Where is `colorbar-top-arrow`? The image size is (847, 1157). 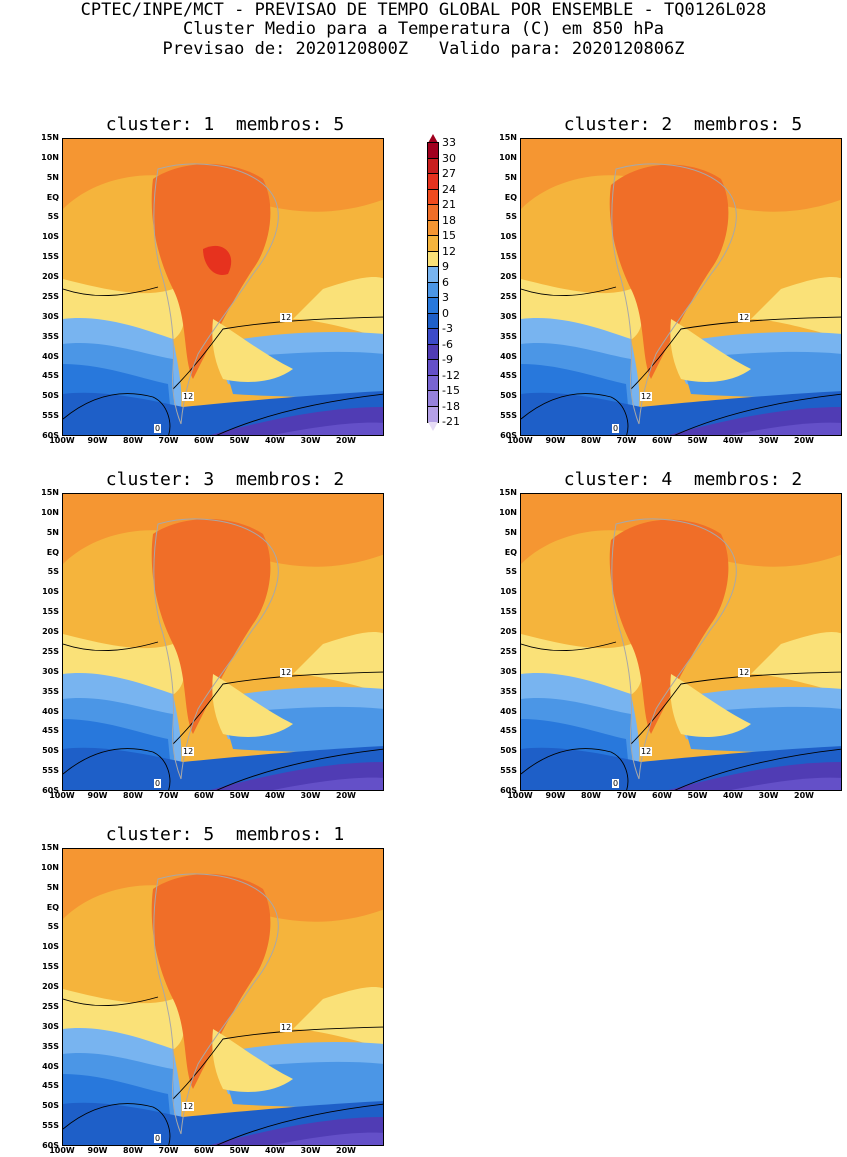 colorbar-top-arrow is located at coordinates (433, 138).